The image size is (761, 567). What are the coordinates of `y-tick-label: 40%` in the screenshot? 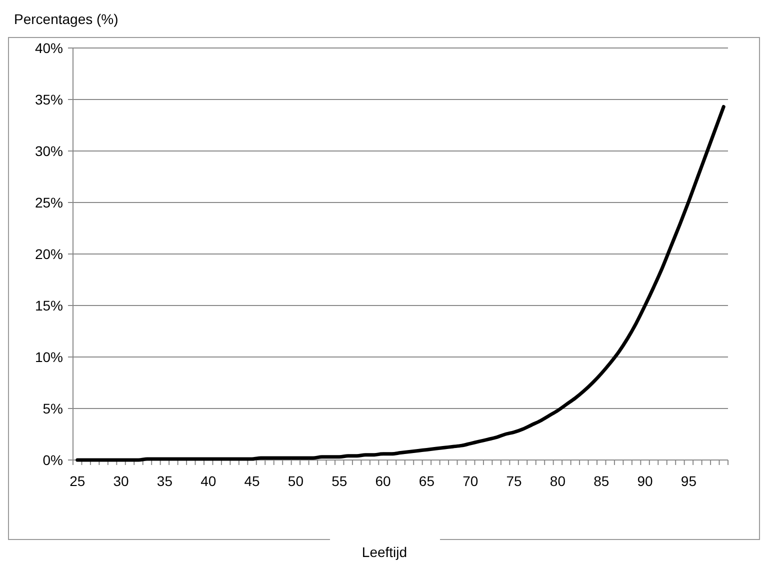 It's located at (48, 48).